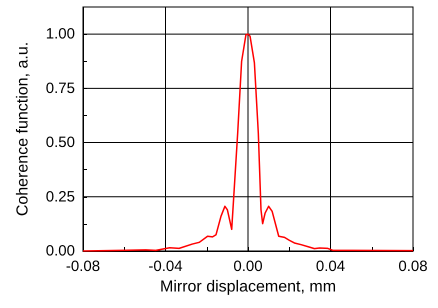 Image resolution: width=438 pixels, height=308 pixels. I want to click on x-tick-label: 0.08, so click(413, 266).